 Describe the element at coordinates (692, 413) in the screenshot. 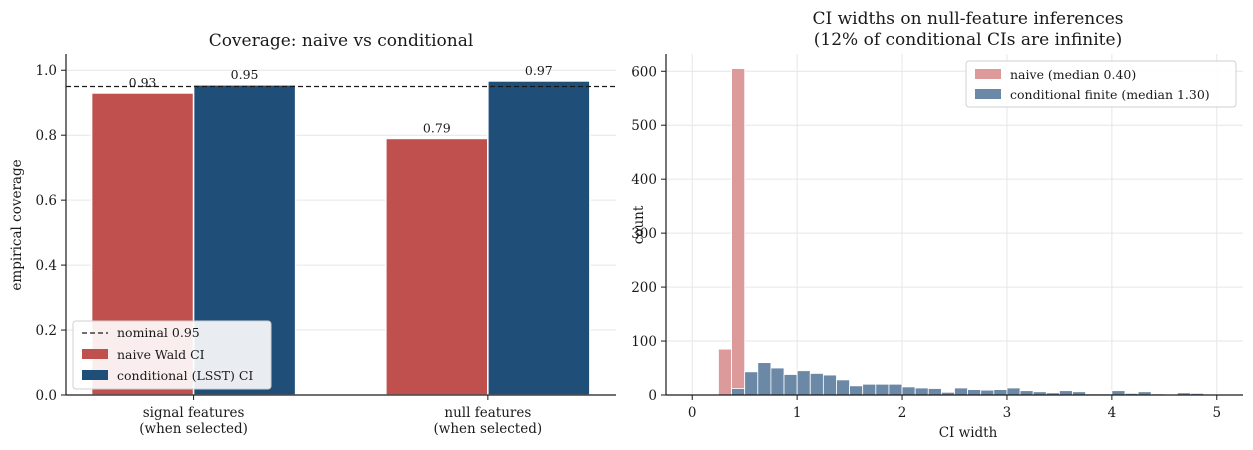

I see `ci-width-x-tick-label: 0` at that location.